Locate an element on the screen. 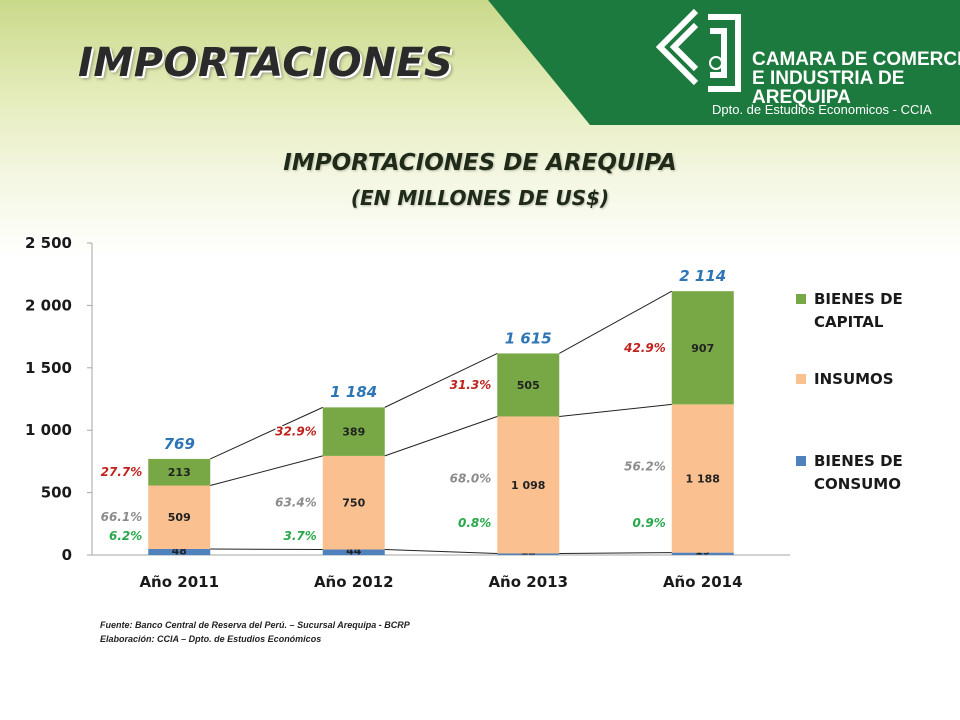 The height and width of the screenshot is (720, 960). x-tick-label: Año 2012 is located at coordinates (354, 582).